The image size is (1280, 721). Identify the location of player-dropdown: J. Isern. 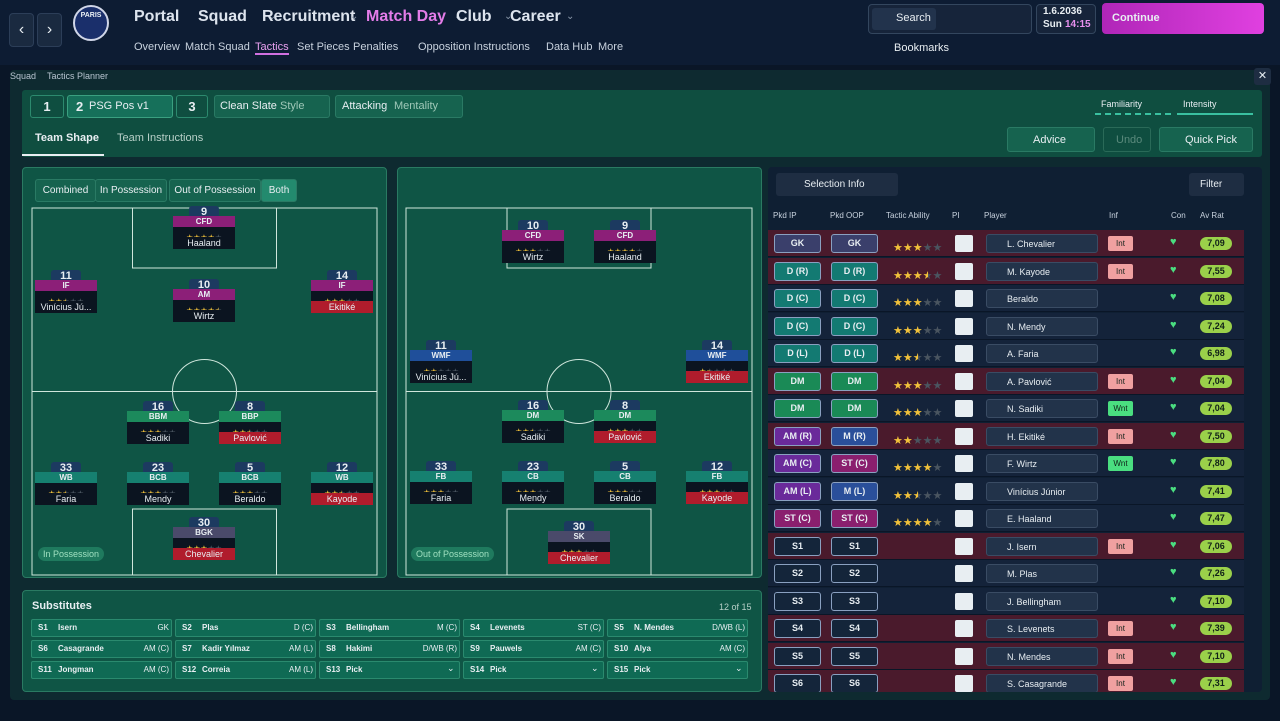
(1042, 546).